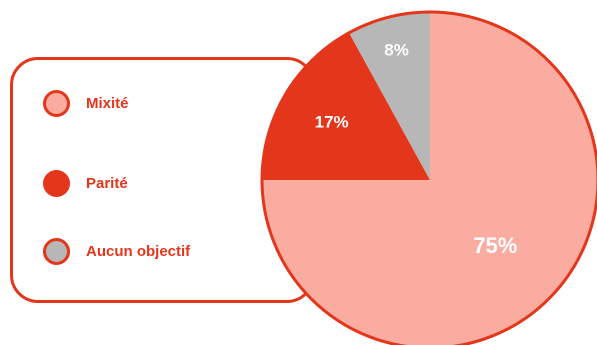  I want to click on legend-item-mixite: Mixité, so click(86, 103).